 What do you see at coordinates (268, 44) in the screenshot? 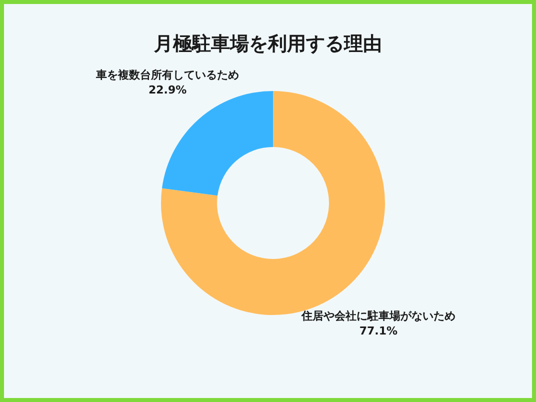
I see `title: 月極駐車場を利用する理由` at bounding box center [268, 44].